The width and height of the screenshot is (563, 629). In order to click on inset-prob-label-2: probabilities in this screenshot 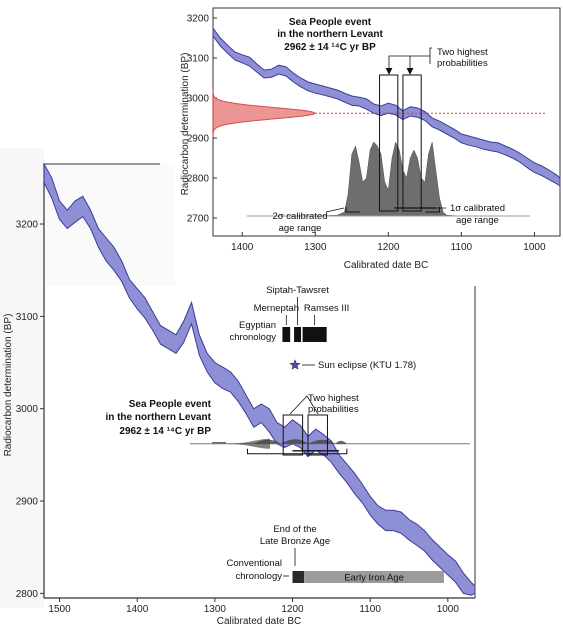, I will do `click(462, 63)`.